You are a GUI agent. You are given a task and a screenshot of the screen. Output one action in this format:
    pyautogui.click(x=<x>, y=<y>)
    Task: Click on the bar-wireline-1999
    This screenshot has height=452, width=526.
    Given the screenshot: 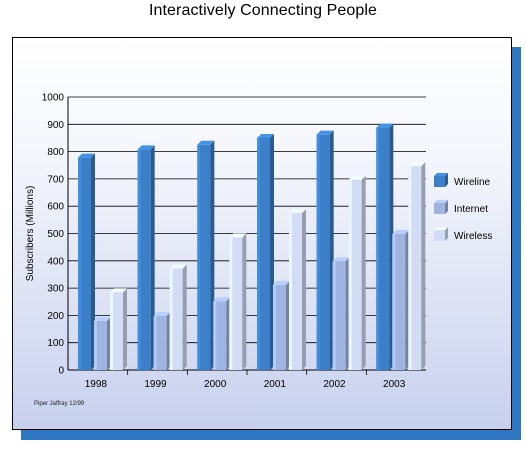 What is the action you would take?
    pyautogui.click(x=146, y=257)
    